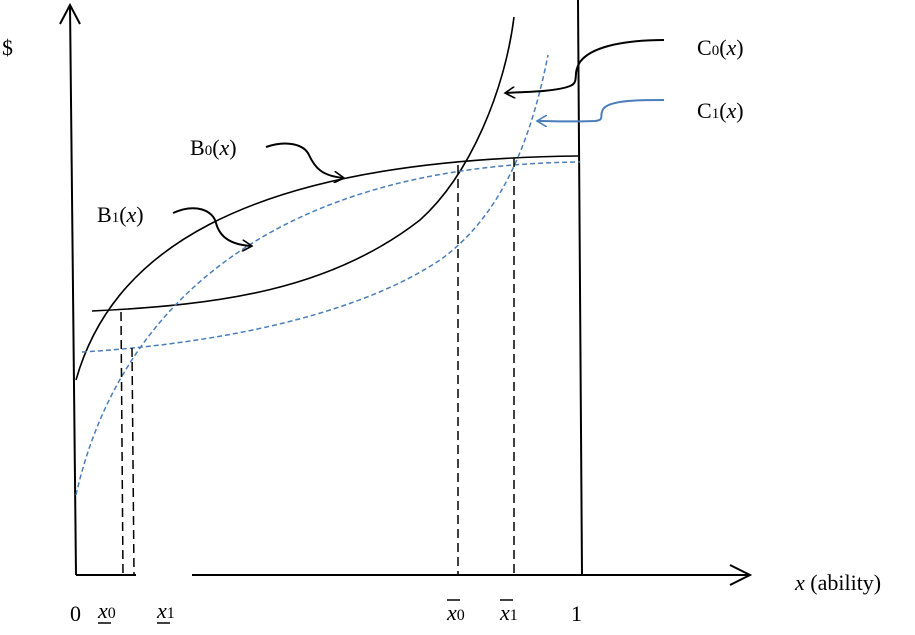  What do you see at coordinates (120, 214) in the screenshot?
I see `curve-label-b1: B1(x)` at bounding box center [120, 214].